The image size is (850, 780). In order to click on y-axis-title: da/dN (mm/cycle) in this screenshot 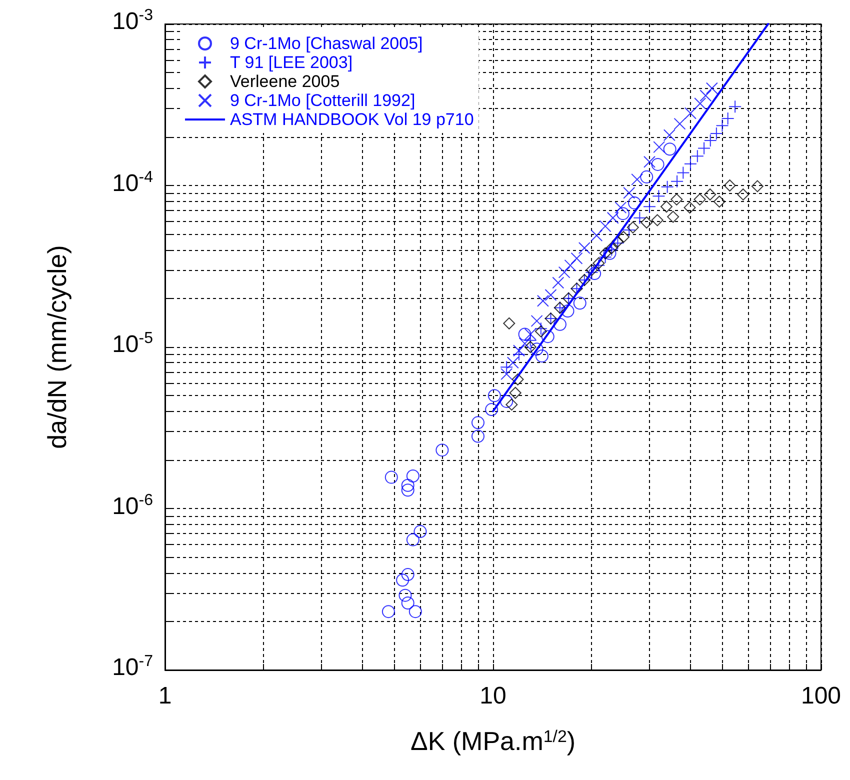, I will do `click(57, 347)`.